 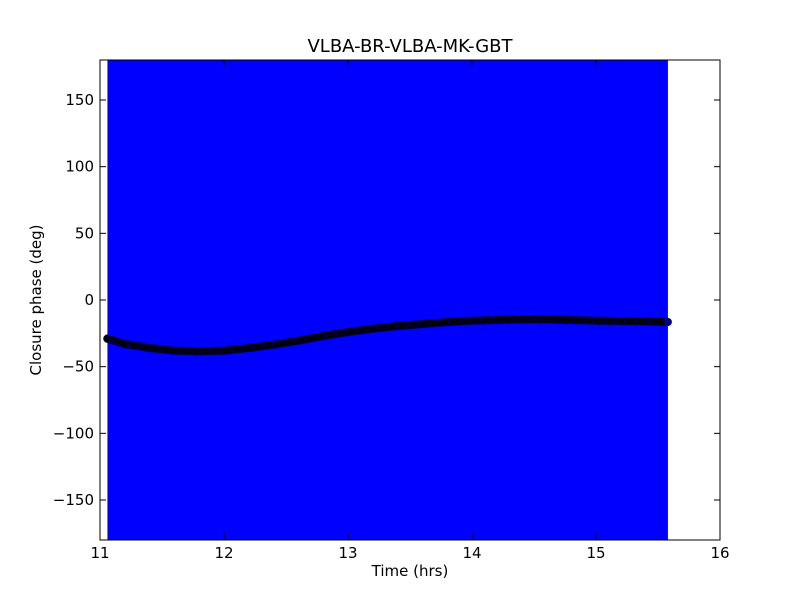 What do you see at coordinates (387, 335) in the screenshot?
I see `data-points` at bounding box center [387, 335].